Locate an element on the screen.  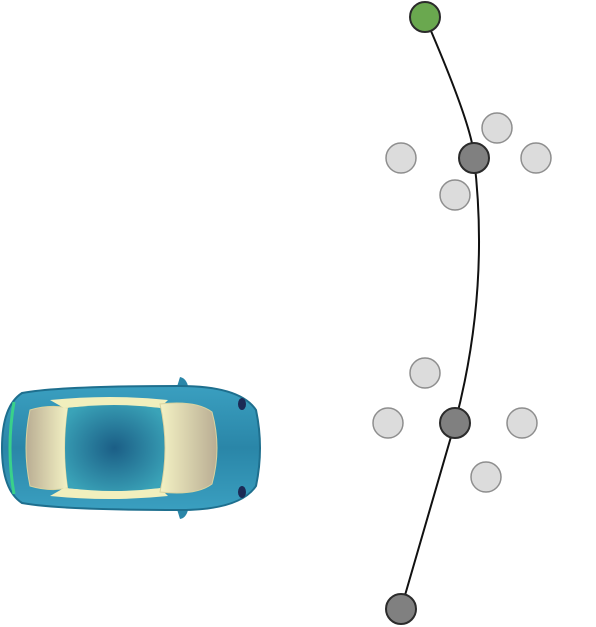
waypoint-node-upper is located at coordinates (474, 158).